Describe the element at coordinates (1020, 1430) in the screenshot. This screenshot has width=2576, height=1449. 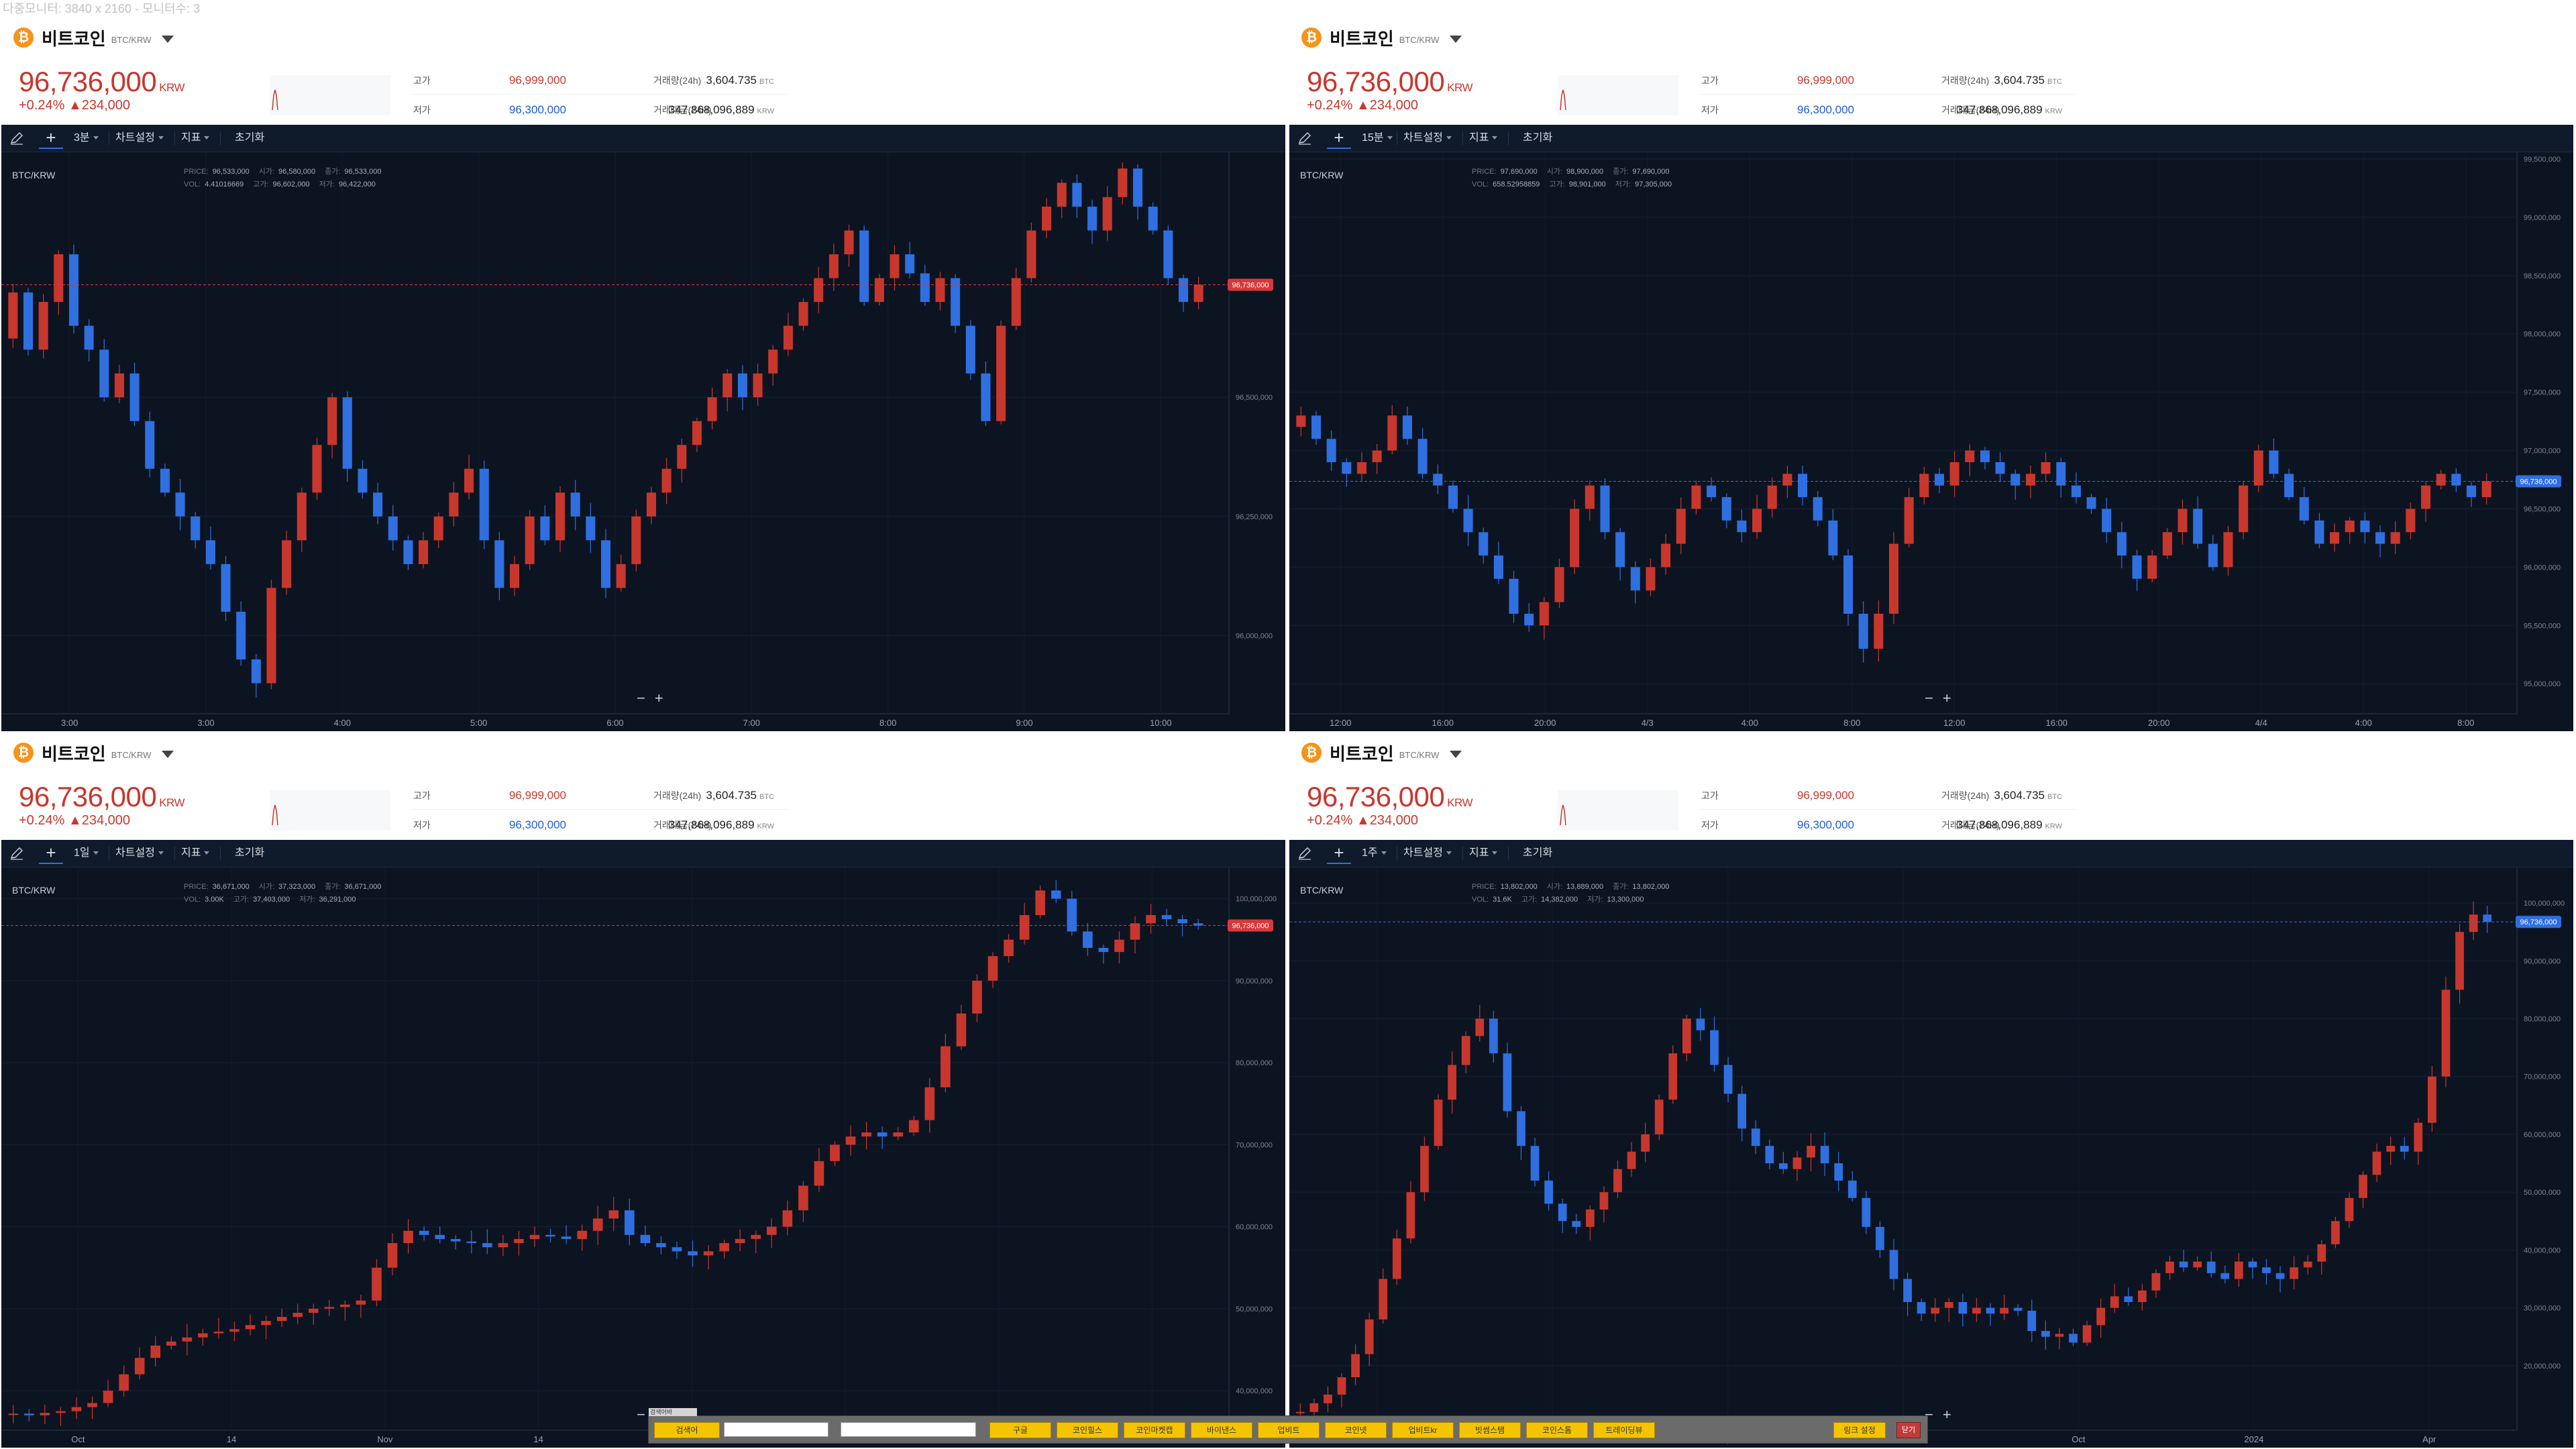
I see `link-button: 구글` at that location.